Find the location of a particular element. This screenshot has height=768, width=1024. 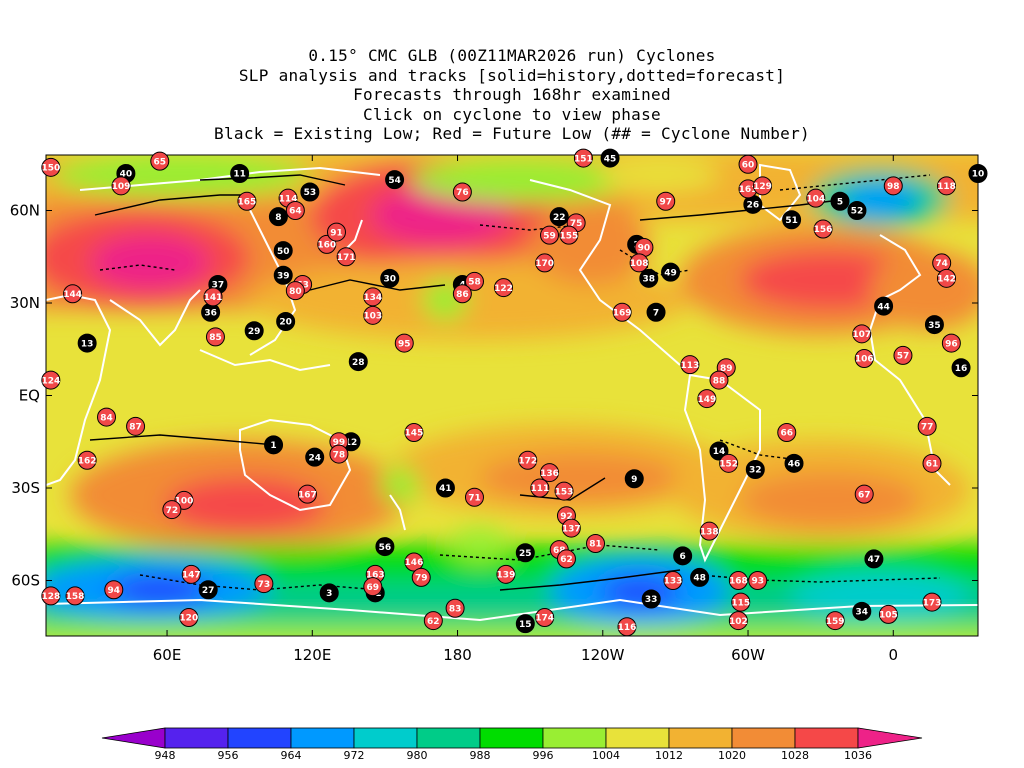

cyclone-marker: 158 is located at coordinates (75, 596).